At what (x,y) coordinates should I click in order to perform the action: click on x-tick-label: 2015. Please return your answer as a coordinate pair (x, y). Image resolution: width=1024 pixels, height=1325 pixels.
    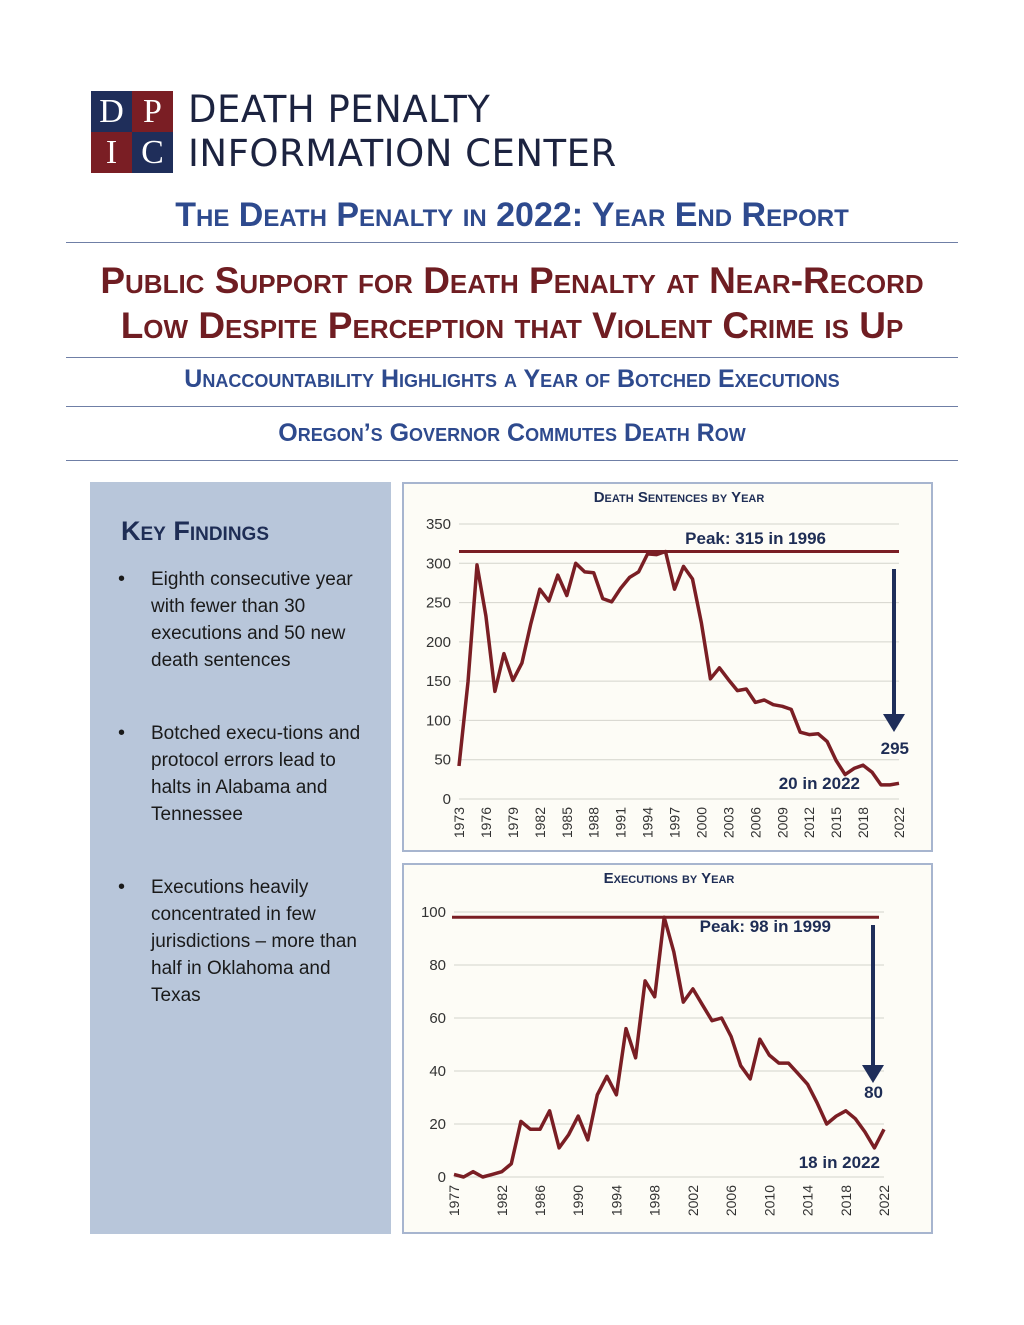
    Looking at the image, I should click on (836, 822).